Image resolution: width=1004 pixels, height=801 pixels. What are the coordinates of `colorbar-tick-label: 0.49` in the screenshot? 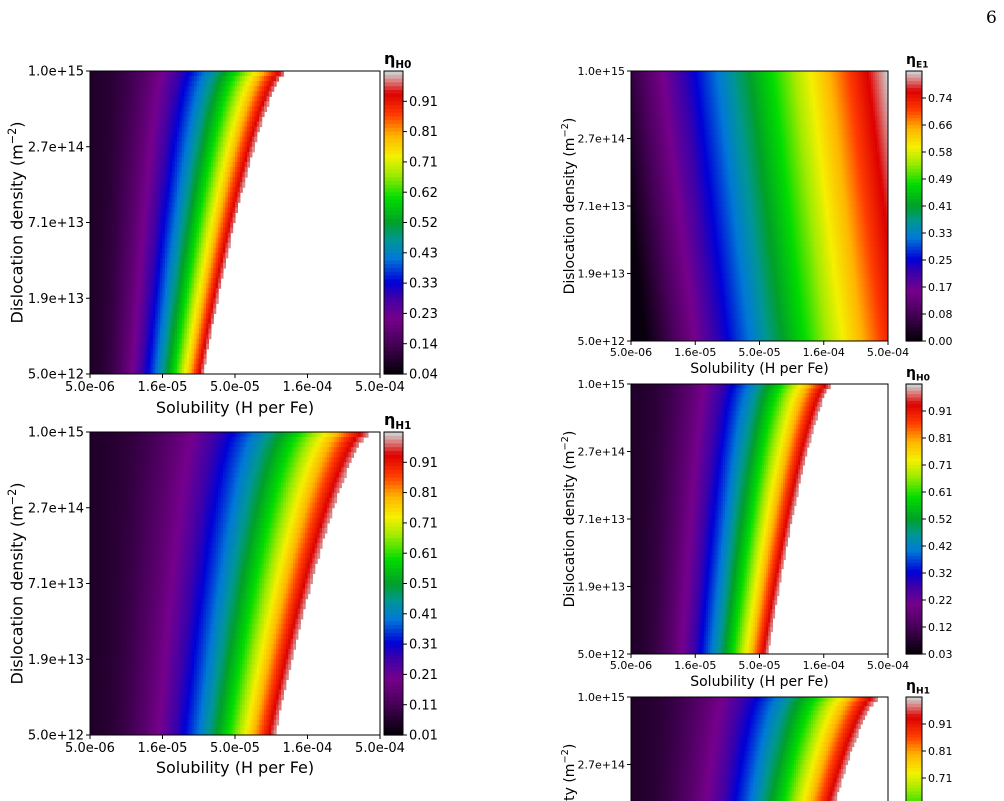 It's located at (940, 179).